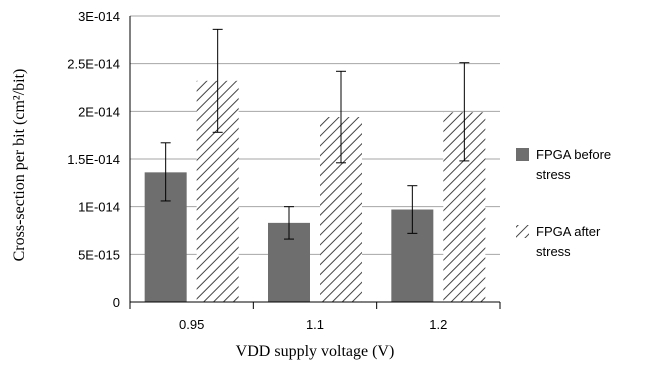  What do you see at coordinates (99, 111) in the screenshot?
I see `y-tick-label: 2E-014` at bounding box center [99, 111].